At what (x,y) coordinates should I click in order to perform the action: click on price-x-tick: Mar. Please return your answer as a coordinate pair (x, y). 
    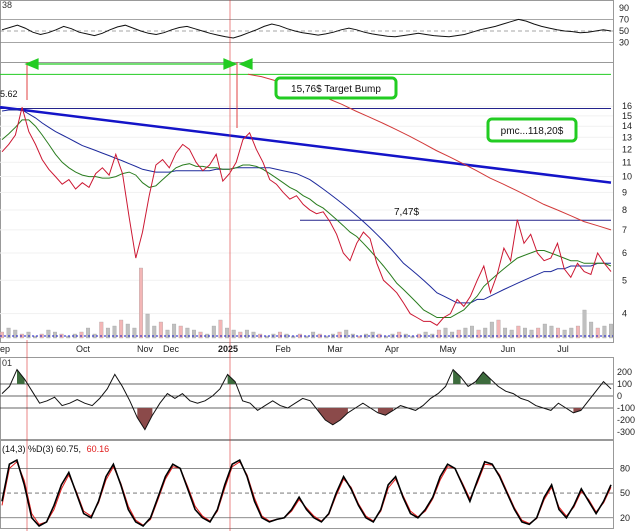
    Looking at the image, I should click on (335, 349).